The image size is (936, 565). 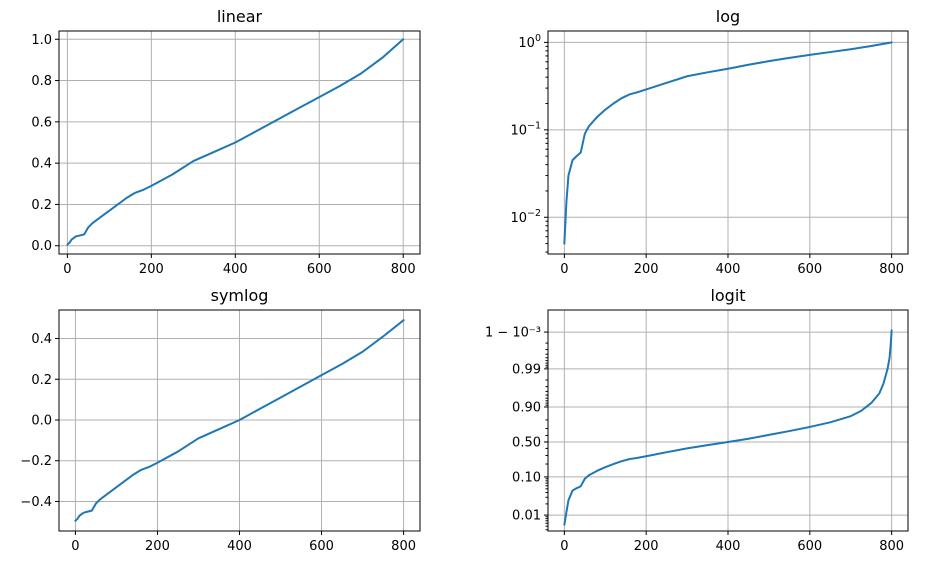 I want to click on y-tick-label: 0.90, so click(x=526, y=408).